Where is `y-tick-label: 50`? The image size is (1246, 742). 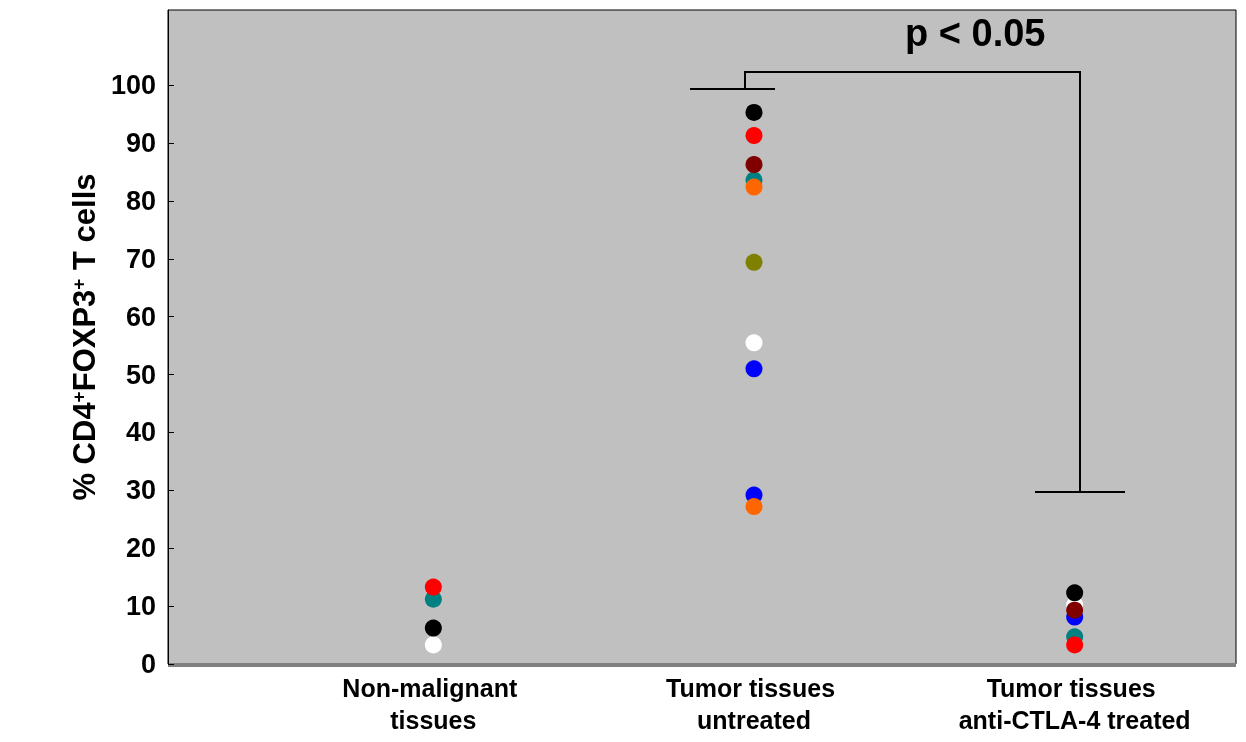
y-tick-label: 50 is located at coordinates (140, 374).